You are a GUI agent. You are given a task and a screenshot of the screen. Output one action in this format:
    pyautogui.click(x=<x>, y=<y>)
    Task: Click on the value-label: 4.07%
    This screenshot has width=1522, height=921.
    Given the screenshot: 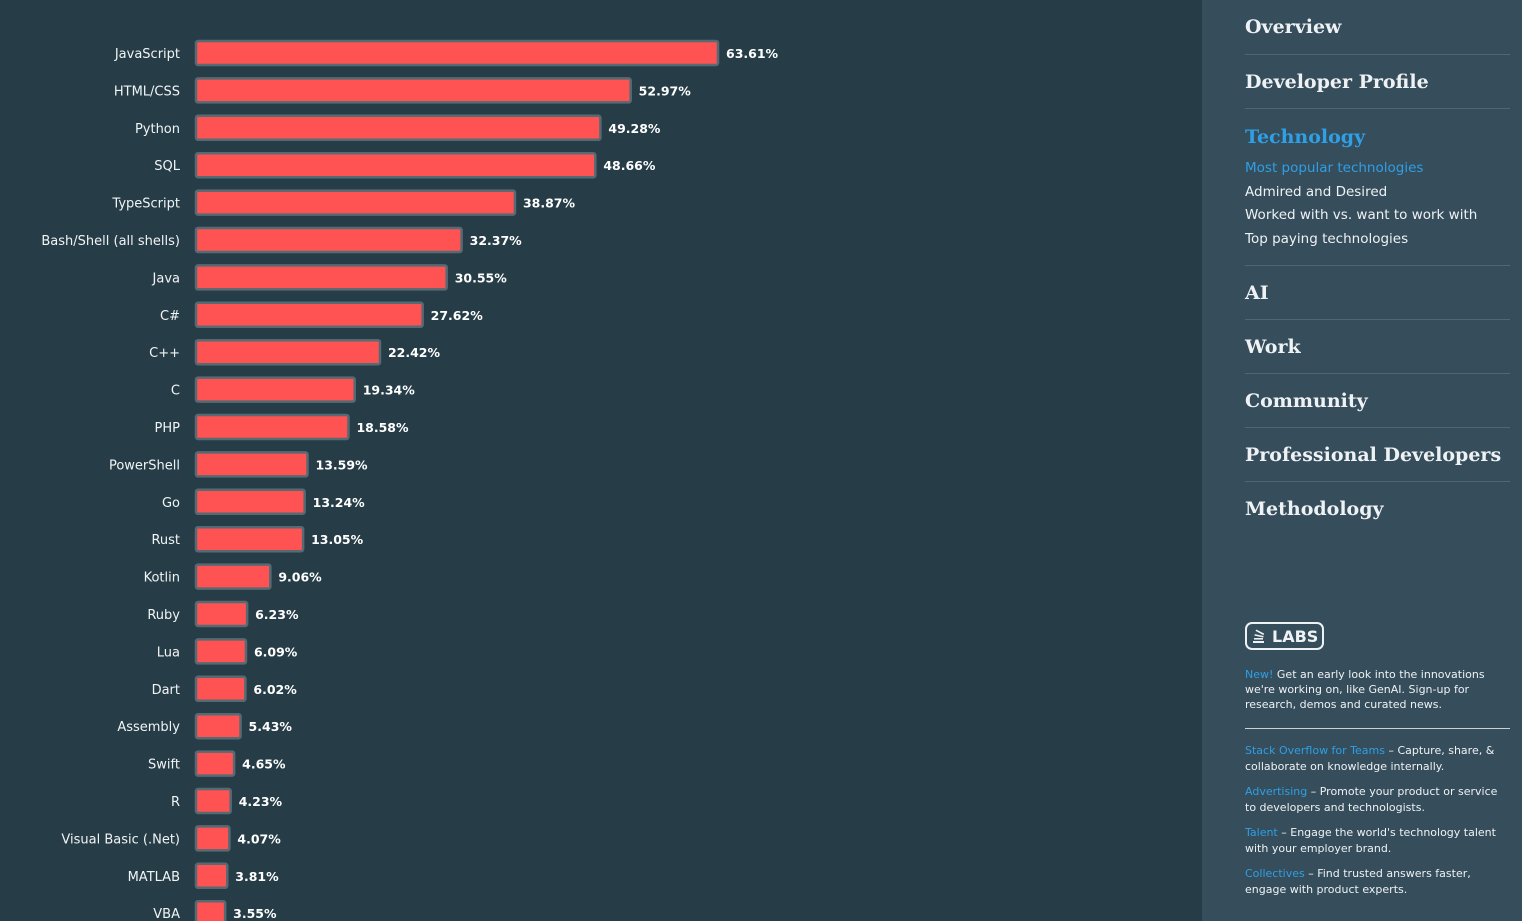 What is the action you would take?
    pyautogui.click(x=259, y=838)
    